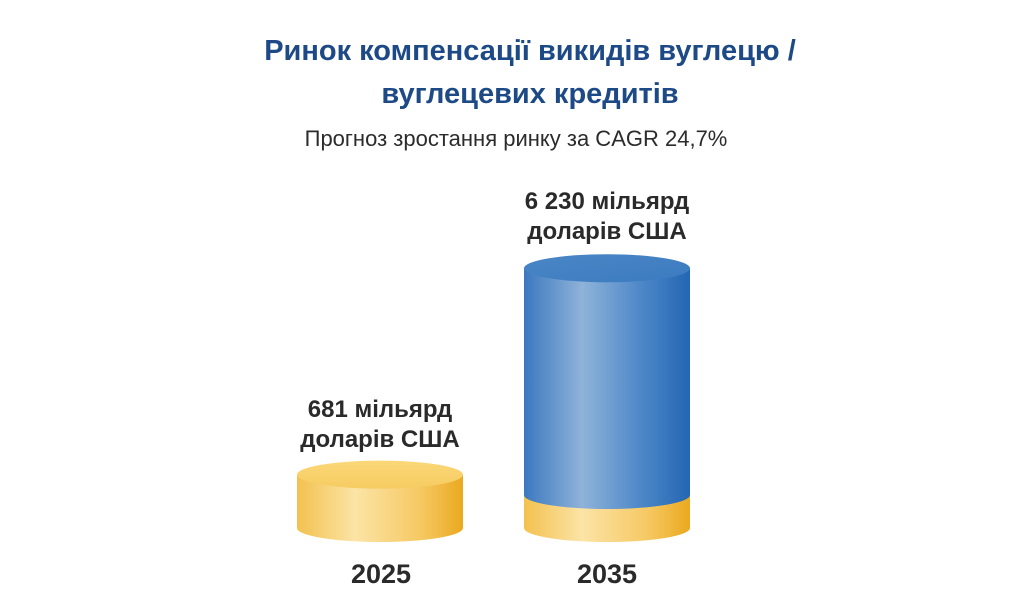  I want to click on chart-subtitle: Прогноз зростання ринку за CAGR 24,7%, so click(516, 138).